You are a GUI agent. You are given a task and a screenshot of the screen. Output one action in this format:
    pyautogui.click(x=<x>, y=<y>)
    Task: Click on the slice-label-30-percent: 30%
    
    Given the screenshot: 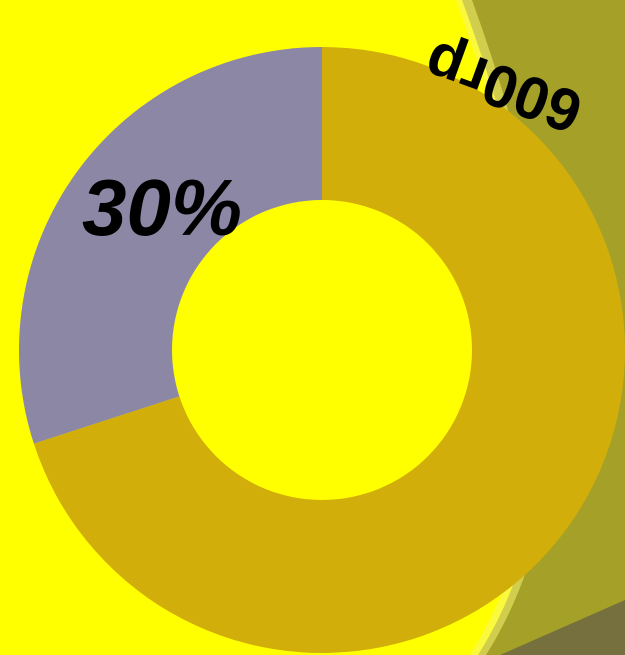 What is the action you would take?
    pyautogui.click(x=162, y=207)
    